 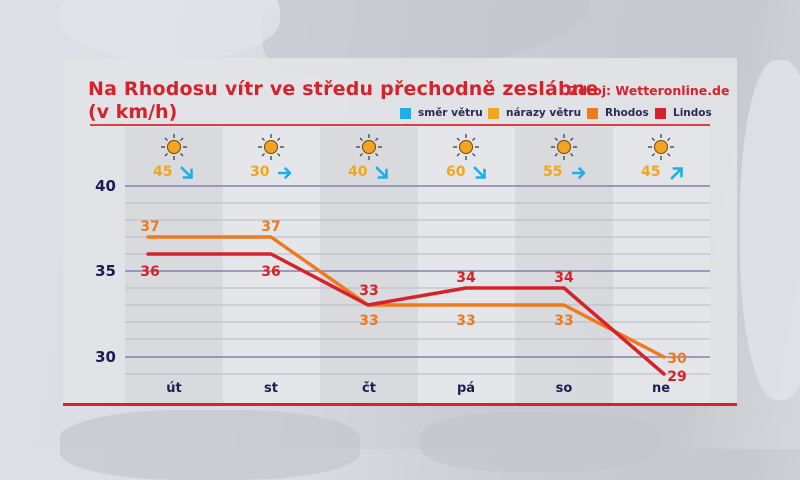 What do you see at coordinates (369, 388) in the screenshot?
I see `x-label-ct: čt` at bounding box center [369, 388].